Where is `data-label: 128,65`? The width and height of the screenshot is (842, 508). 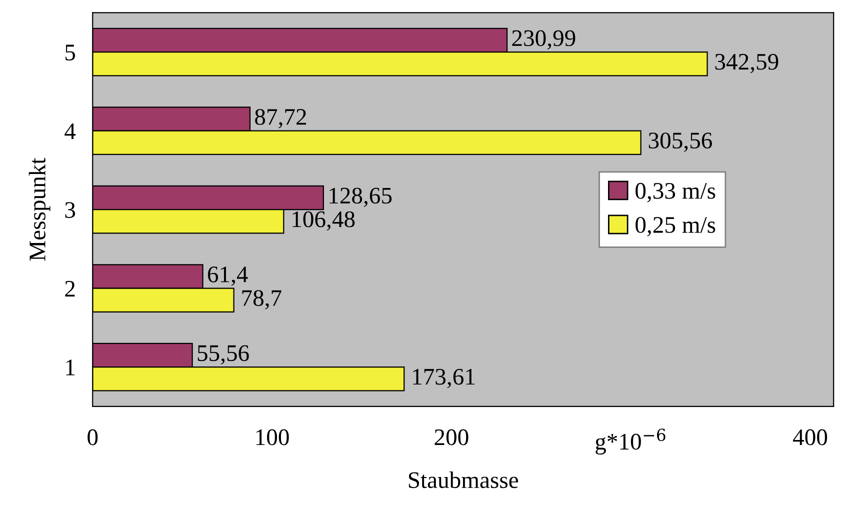
data-label: 128,65 is located at coordinates (361, 198).